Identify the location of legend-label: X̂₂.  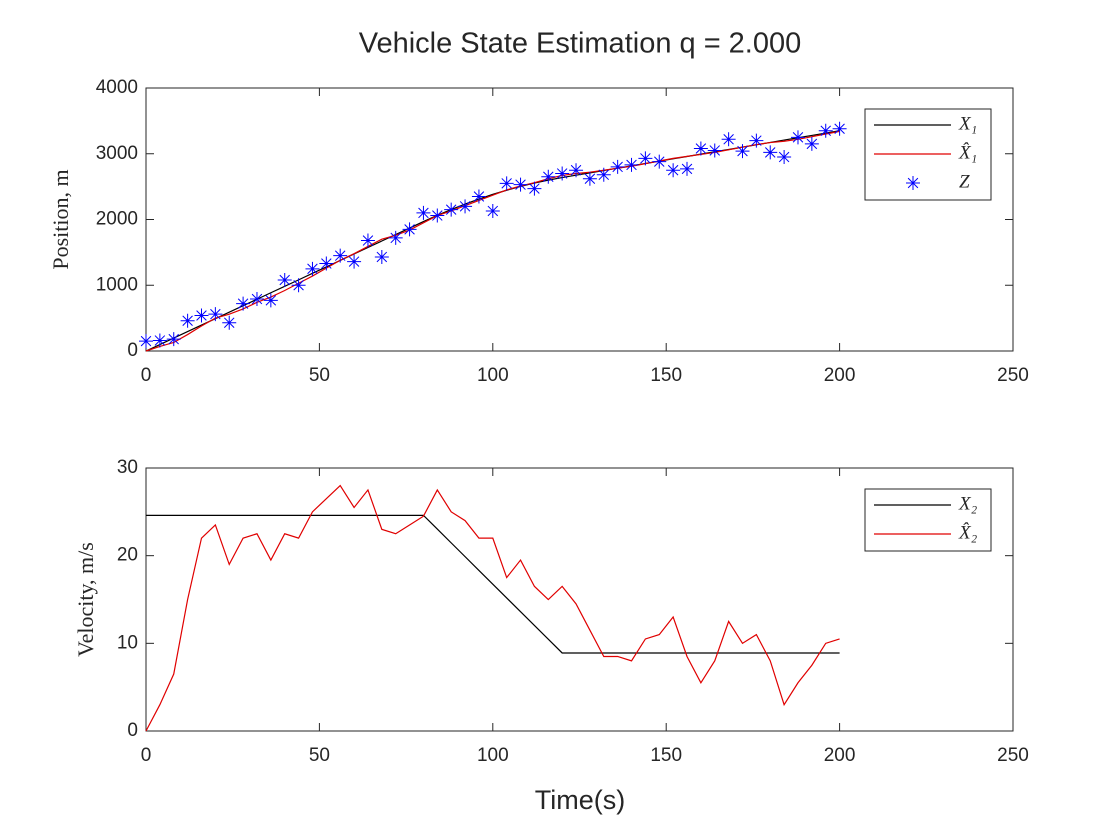
(968, 532).